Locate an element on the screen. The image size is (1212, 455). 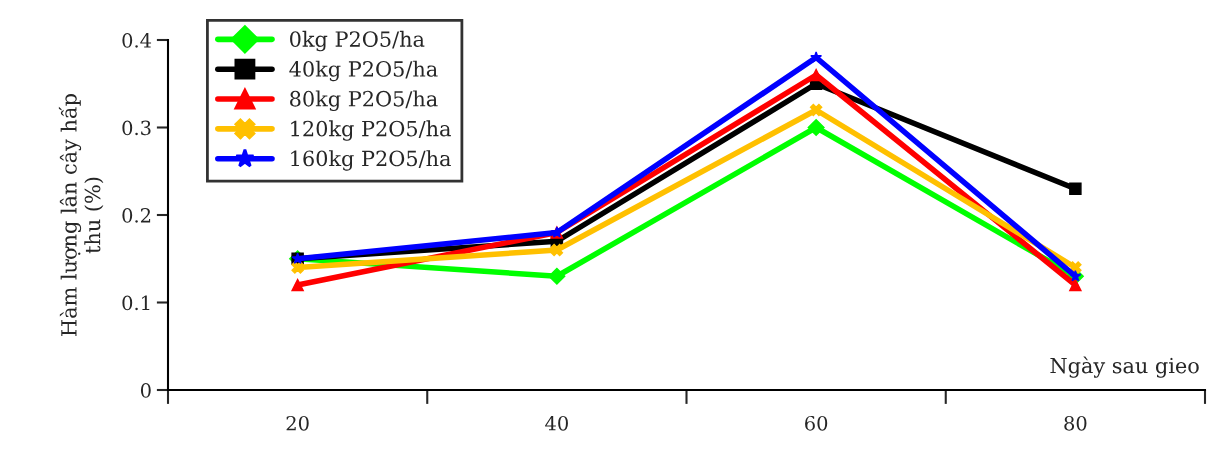
legend-label: 160kg P2O5/ha is located at coordinates (371, 160).